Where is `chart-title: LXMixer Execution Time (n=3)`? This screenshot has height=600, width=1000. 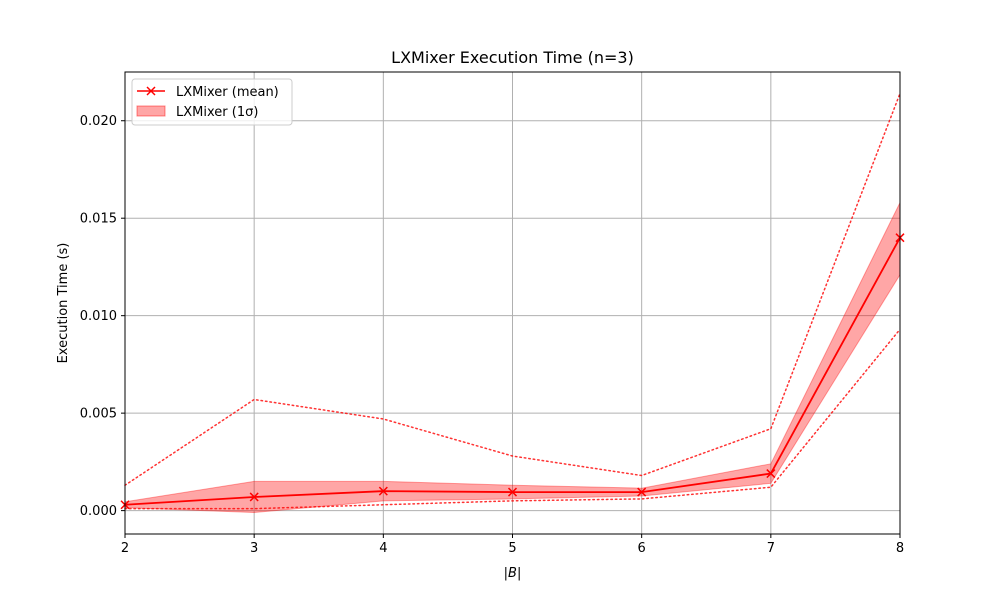 chart-title: LXMixer Execution Time (n=3) is located at coordinates (512, 57).